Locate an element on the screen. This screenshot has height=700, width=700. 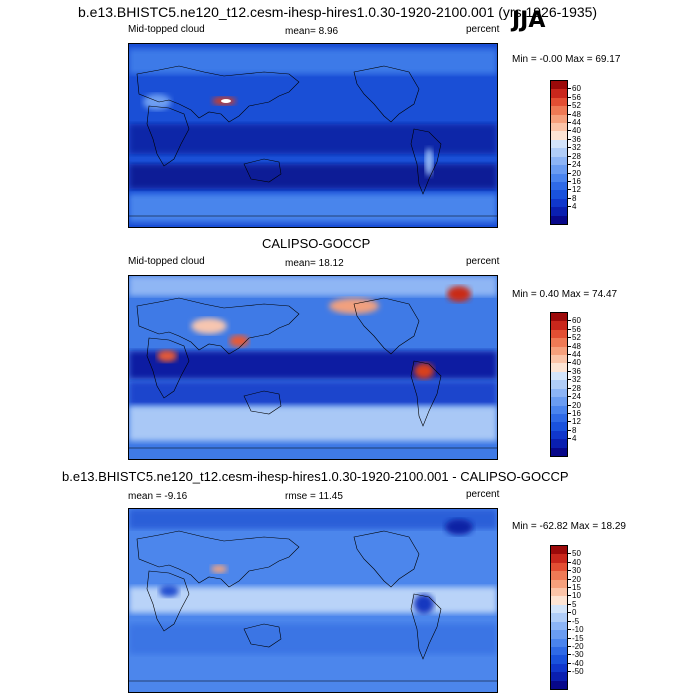
panel-2-europe-hotspot is located at coordinates (209, 326).